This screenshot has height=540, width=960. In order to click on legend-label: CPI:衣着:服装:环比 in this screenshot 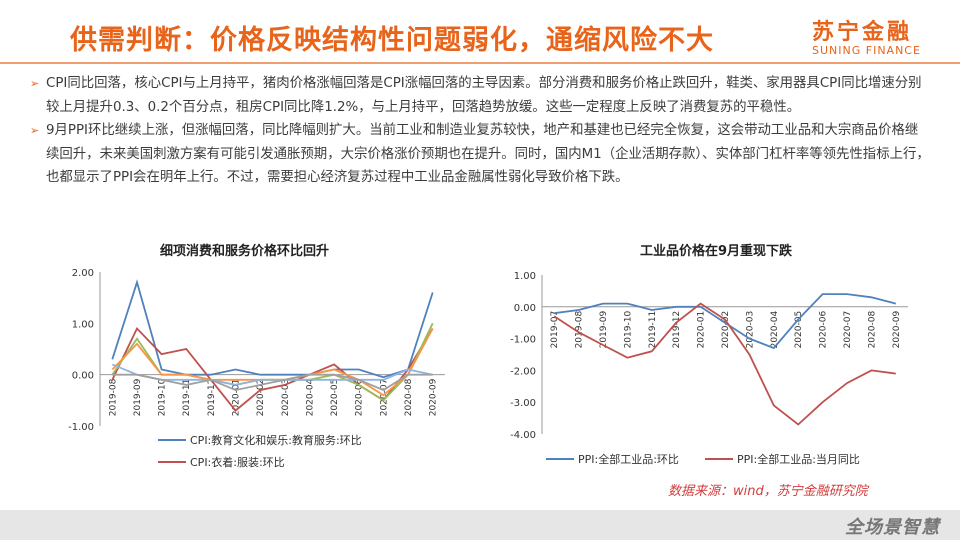, I will do `click(237, 462)`.